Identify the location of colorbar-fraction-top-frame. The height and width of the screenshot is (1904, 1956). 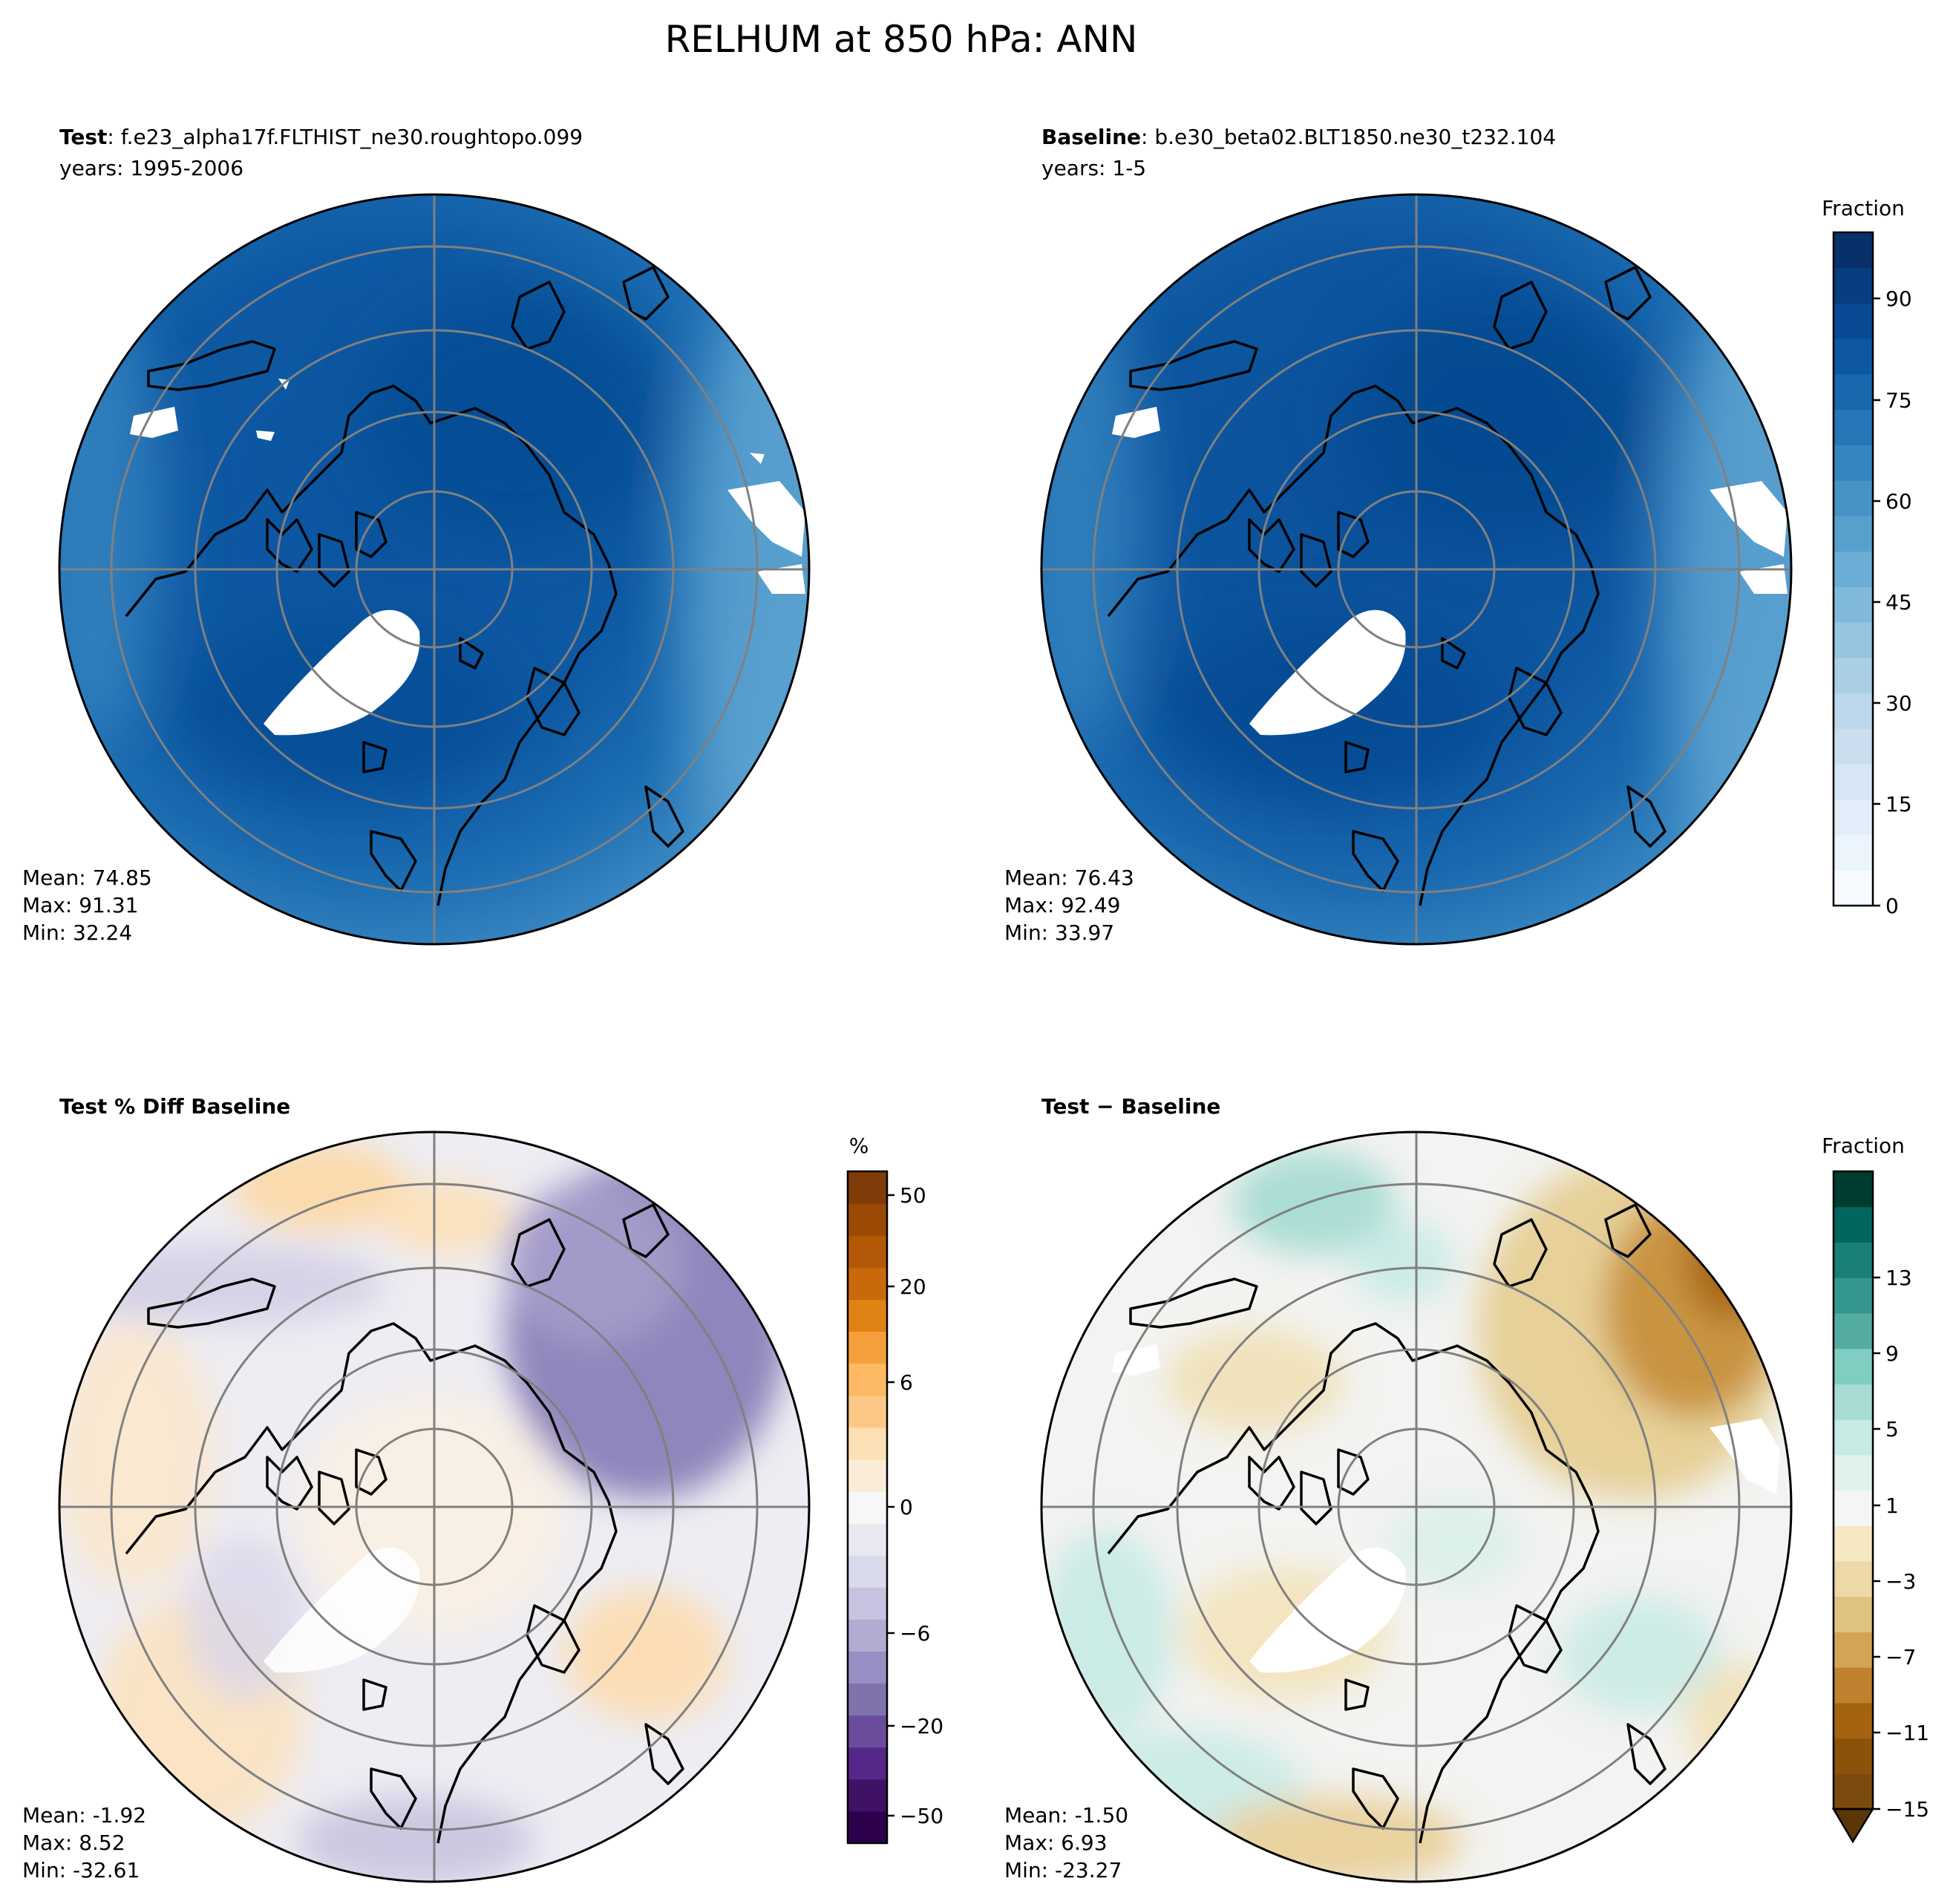
(1853, 569).